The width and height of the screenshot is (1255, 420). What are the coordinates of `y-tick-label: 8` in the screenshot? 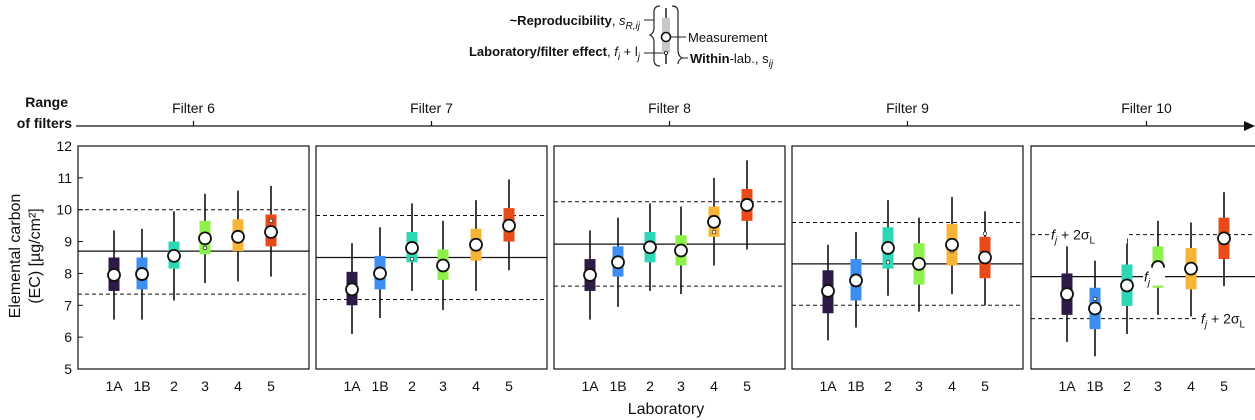 It's located at (68, 273).